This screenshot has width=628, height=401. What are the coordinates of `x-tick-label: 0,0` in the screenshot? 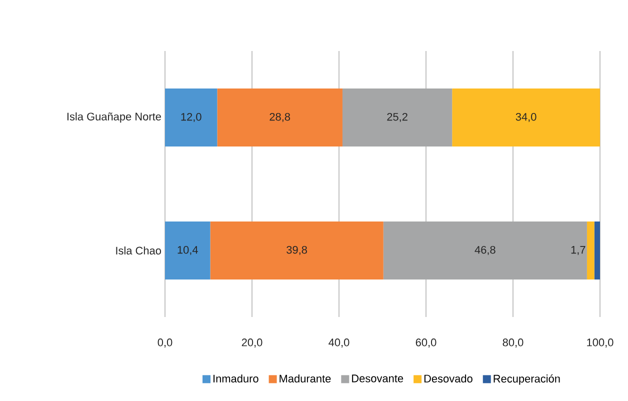 It's located at (165, 343).